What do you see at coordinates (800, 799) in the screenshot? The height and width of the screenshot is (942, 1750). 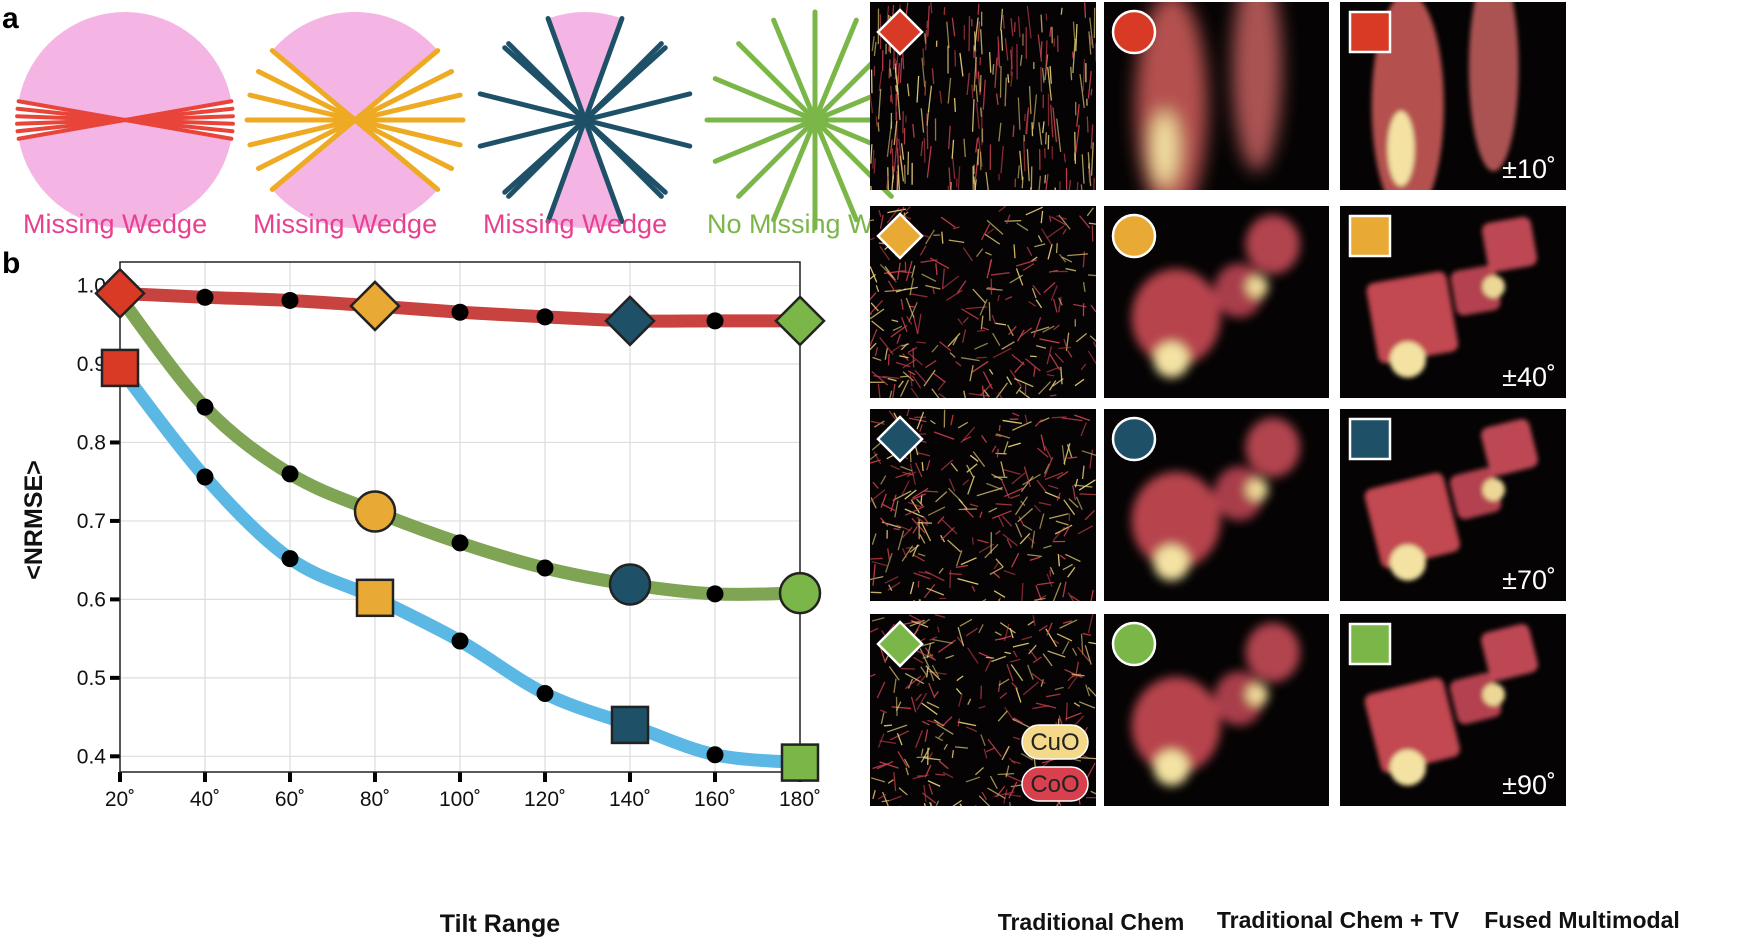 I see `x-tick-label: 180˚` at bounding box center [800, 799].